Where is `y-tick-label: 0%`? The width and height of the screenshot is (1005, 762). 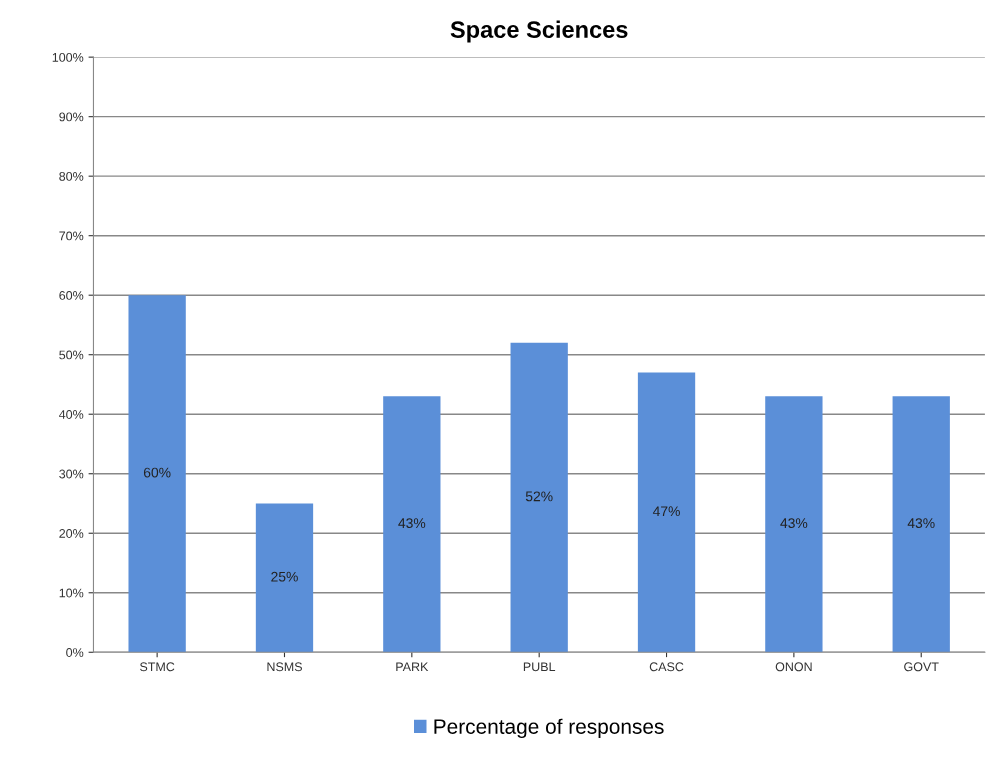 y-tick-label: 0% is located at coordinates (75, 652).